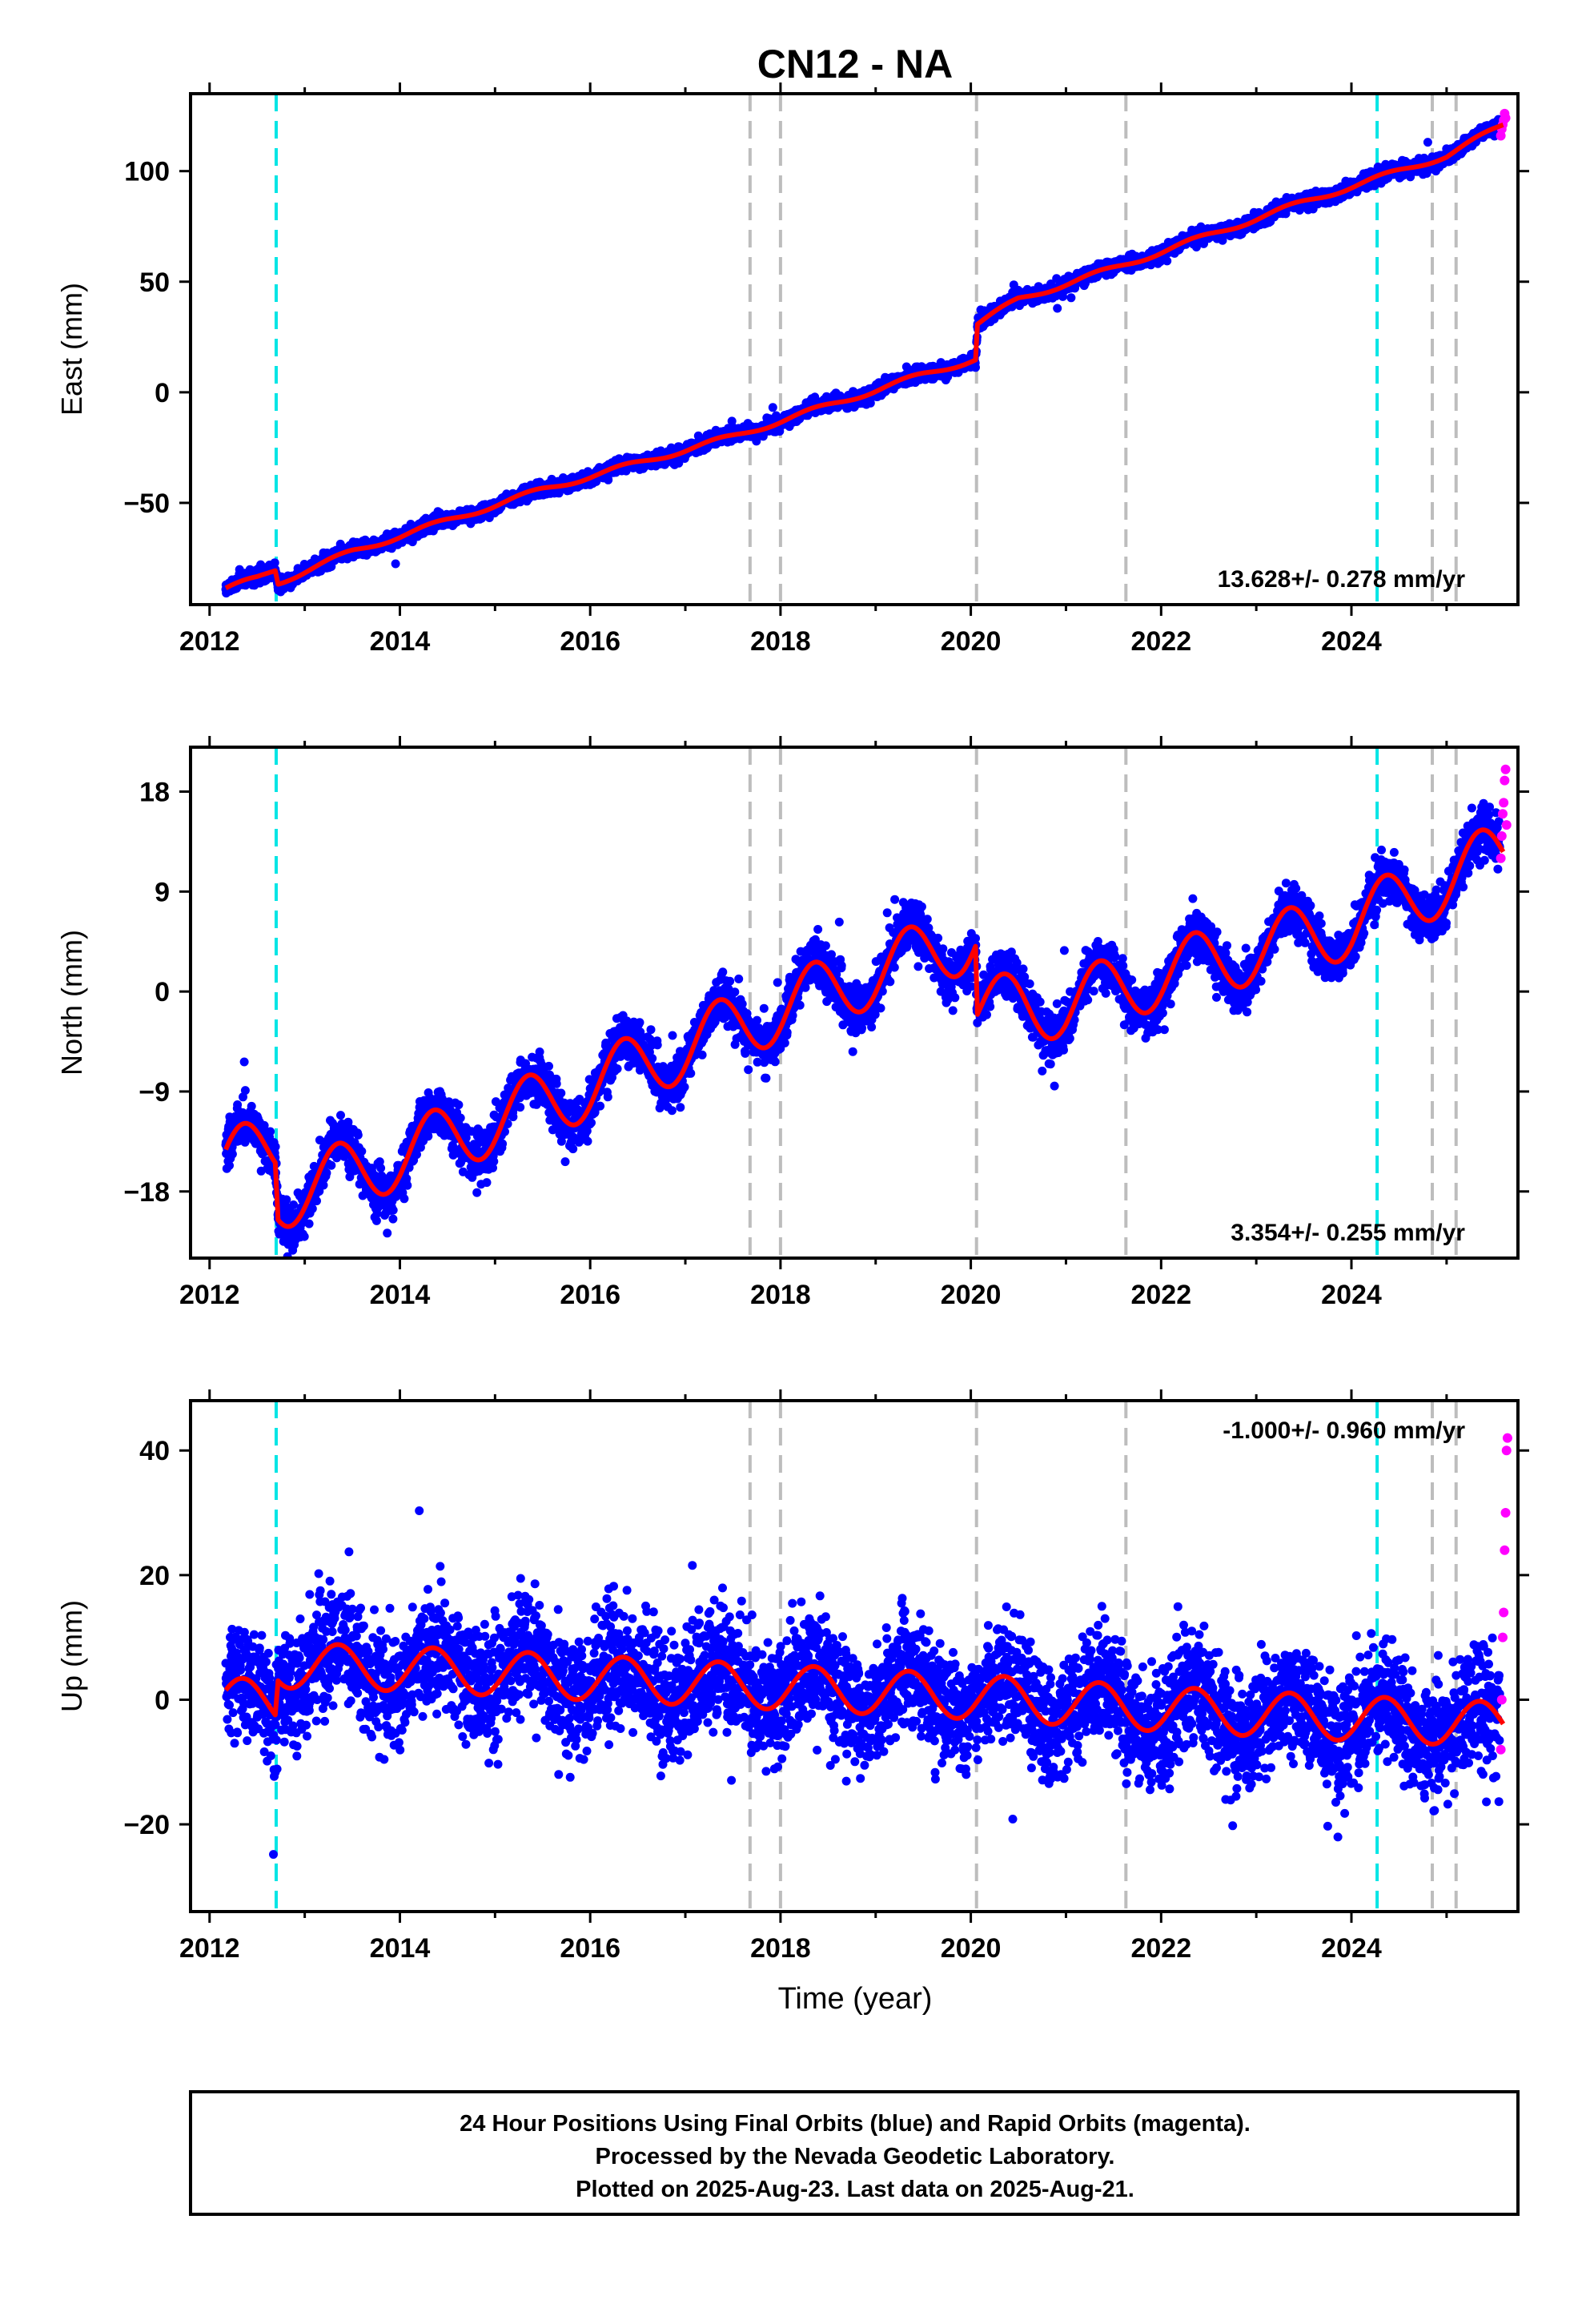  Describe the element at coordinates (71, 349) in the screenshot. I see `east-y-axis-label: East (mm)` at that location.